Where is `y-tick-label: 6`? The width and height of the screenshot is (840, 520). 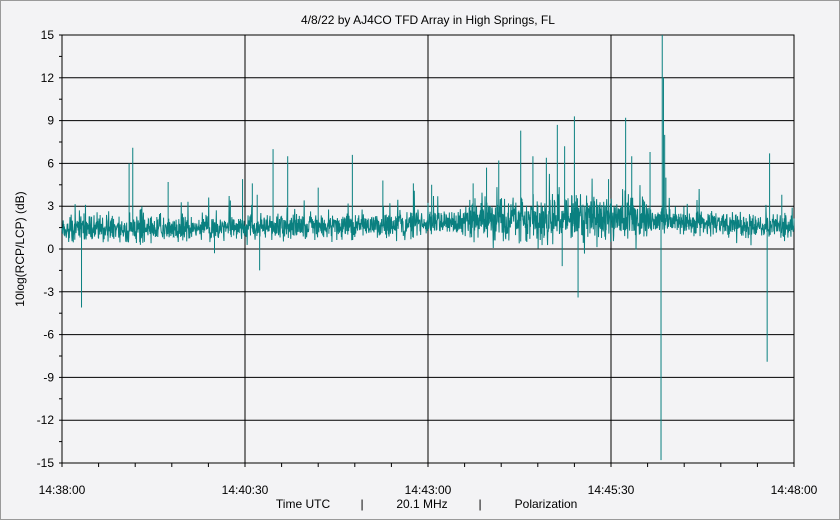 y-tick-label: 6 is located at coordinates (50, 163).